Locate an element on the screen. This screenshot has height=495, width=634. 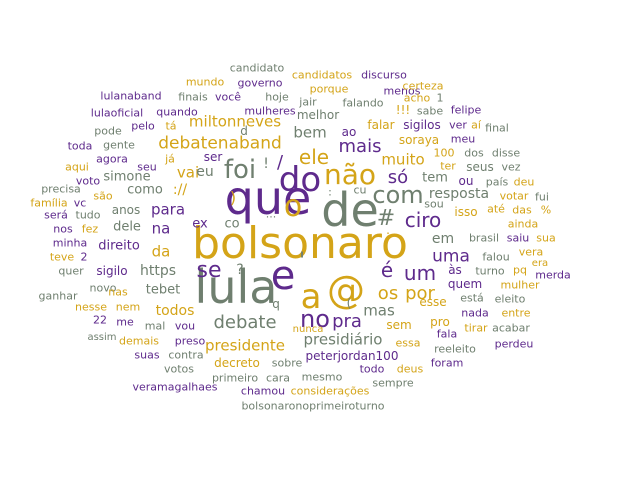
word-so: só is located at coordinates (398, 177).